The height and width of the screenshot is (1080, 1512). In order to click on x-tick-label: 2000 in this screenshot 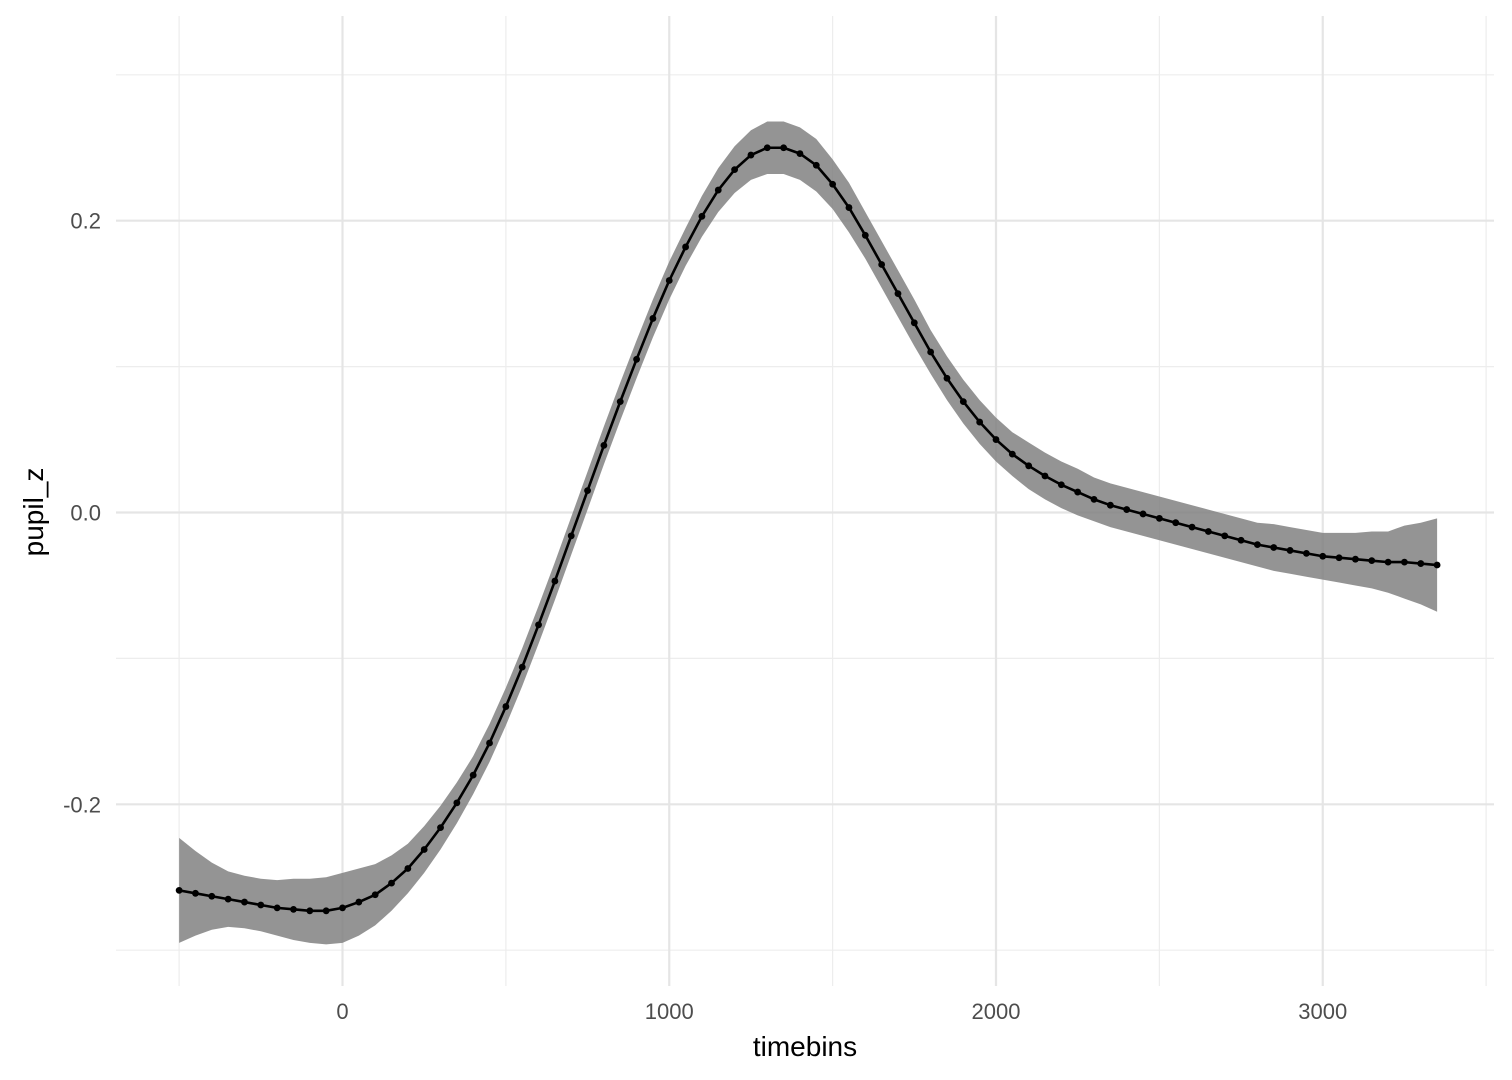, I will do `click(996, 1011)`.